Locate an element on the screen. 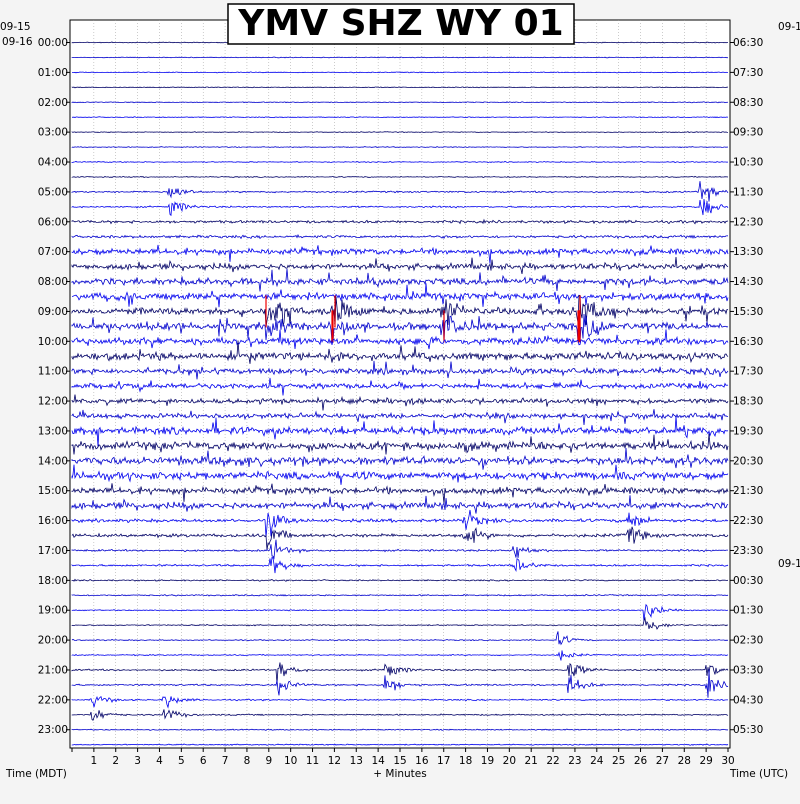  date-left-top: 09-15 is located at coordinates (15, 27).